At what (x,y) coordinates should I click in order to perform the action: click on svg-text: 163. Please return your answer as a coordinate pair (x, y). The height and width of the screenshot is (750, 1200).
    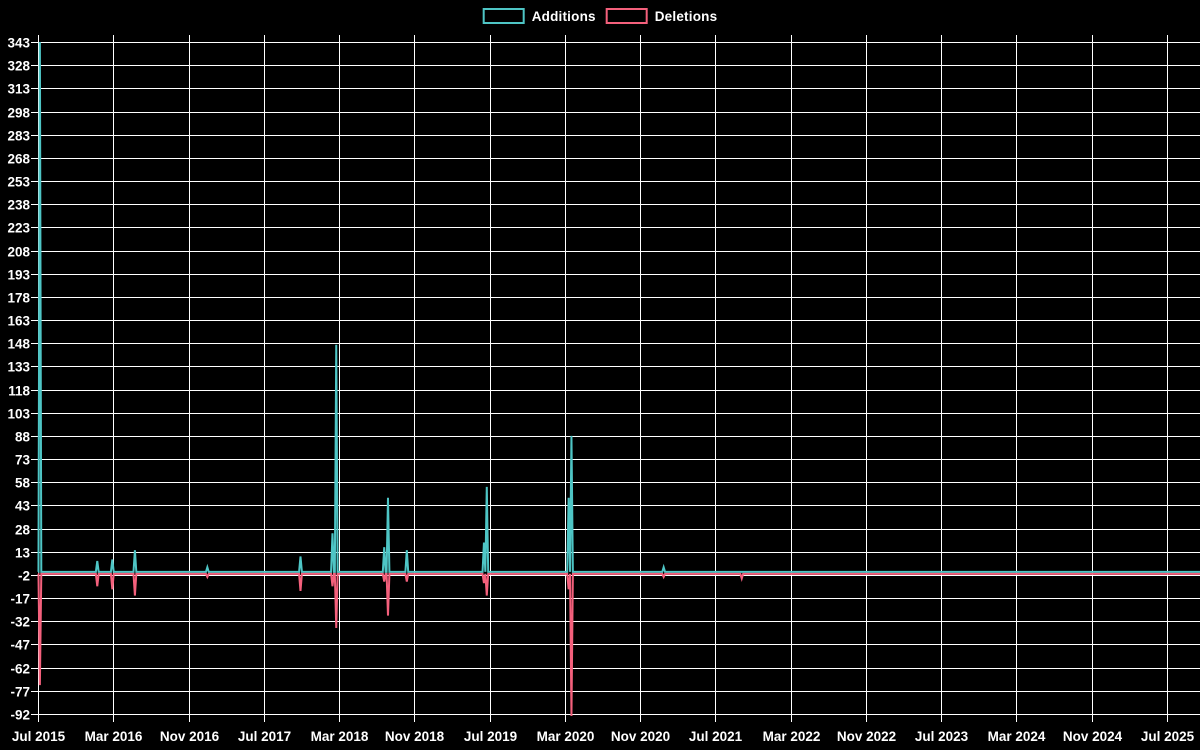
    Looking at the image, I should click on (18, 321).